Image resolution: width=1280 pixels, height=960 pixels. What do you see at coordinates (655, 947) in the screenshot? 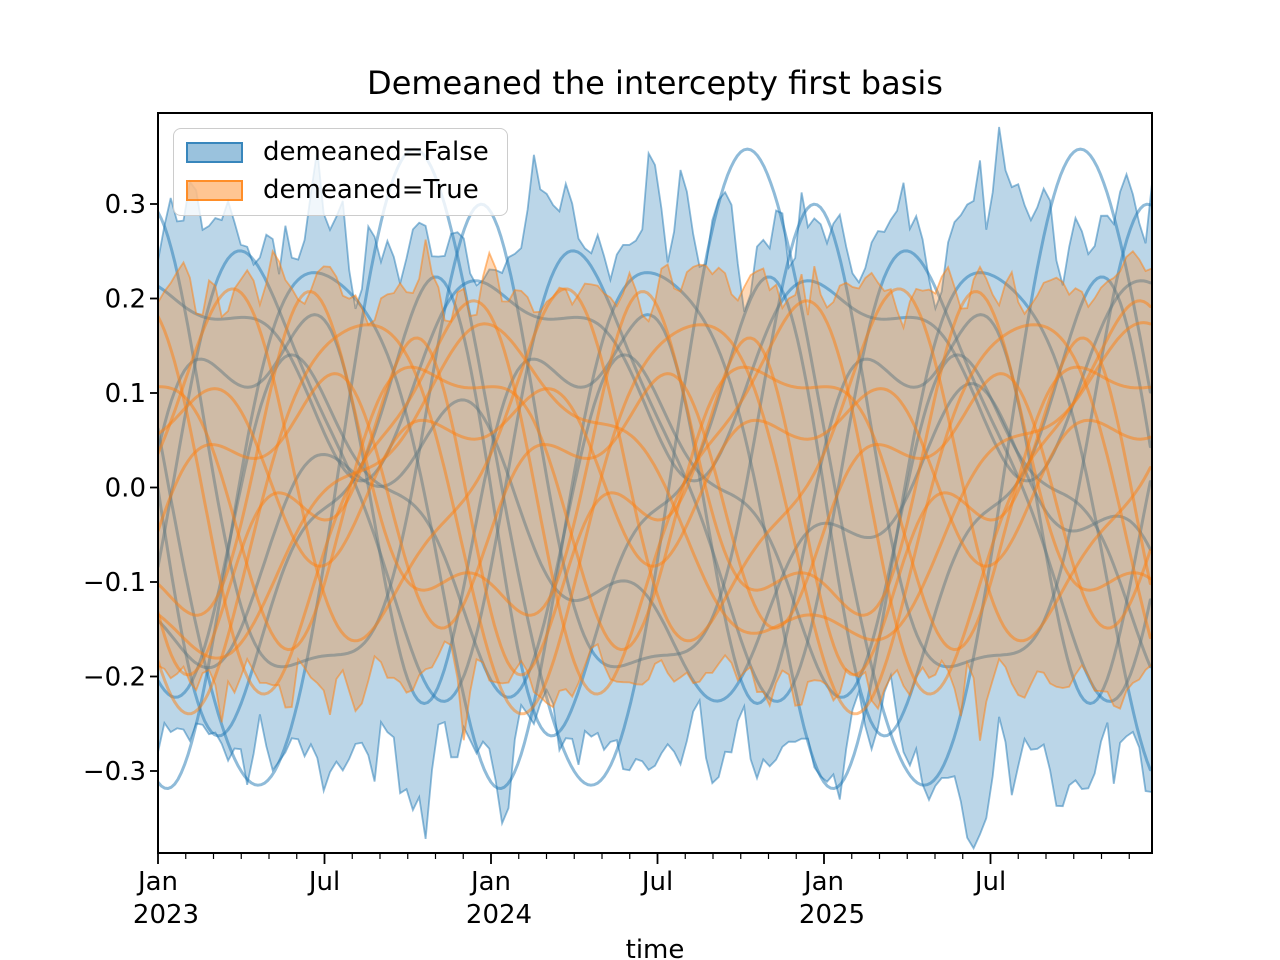
I see `x-axis-title: time` at bounding box center [655, 947].